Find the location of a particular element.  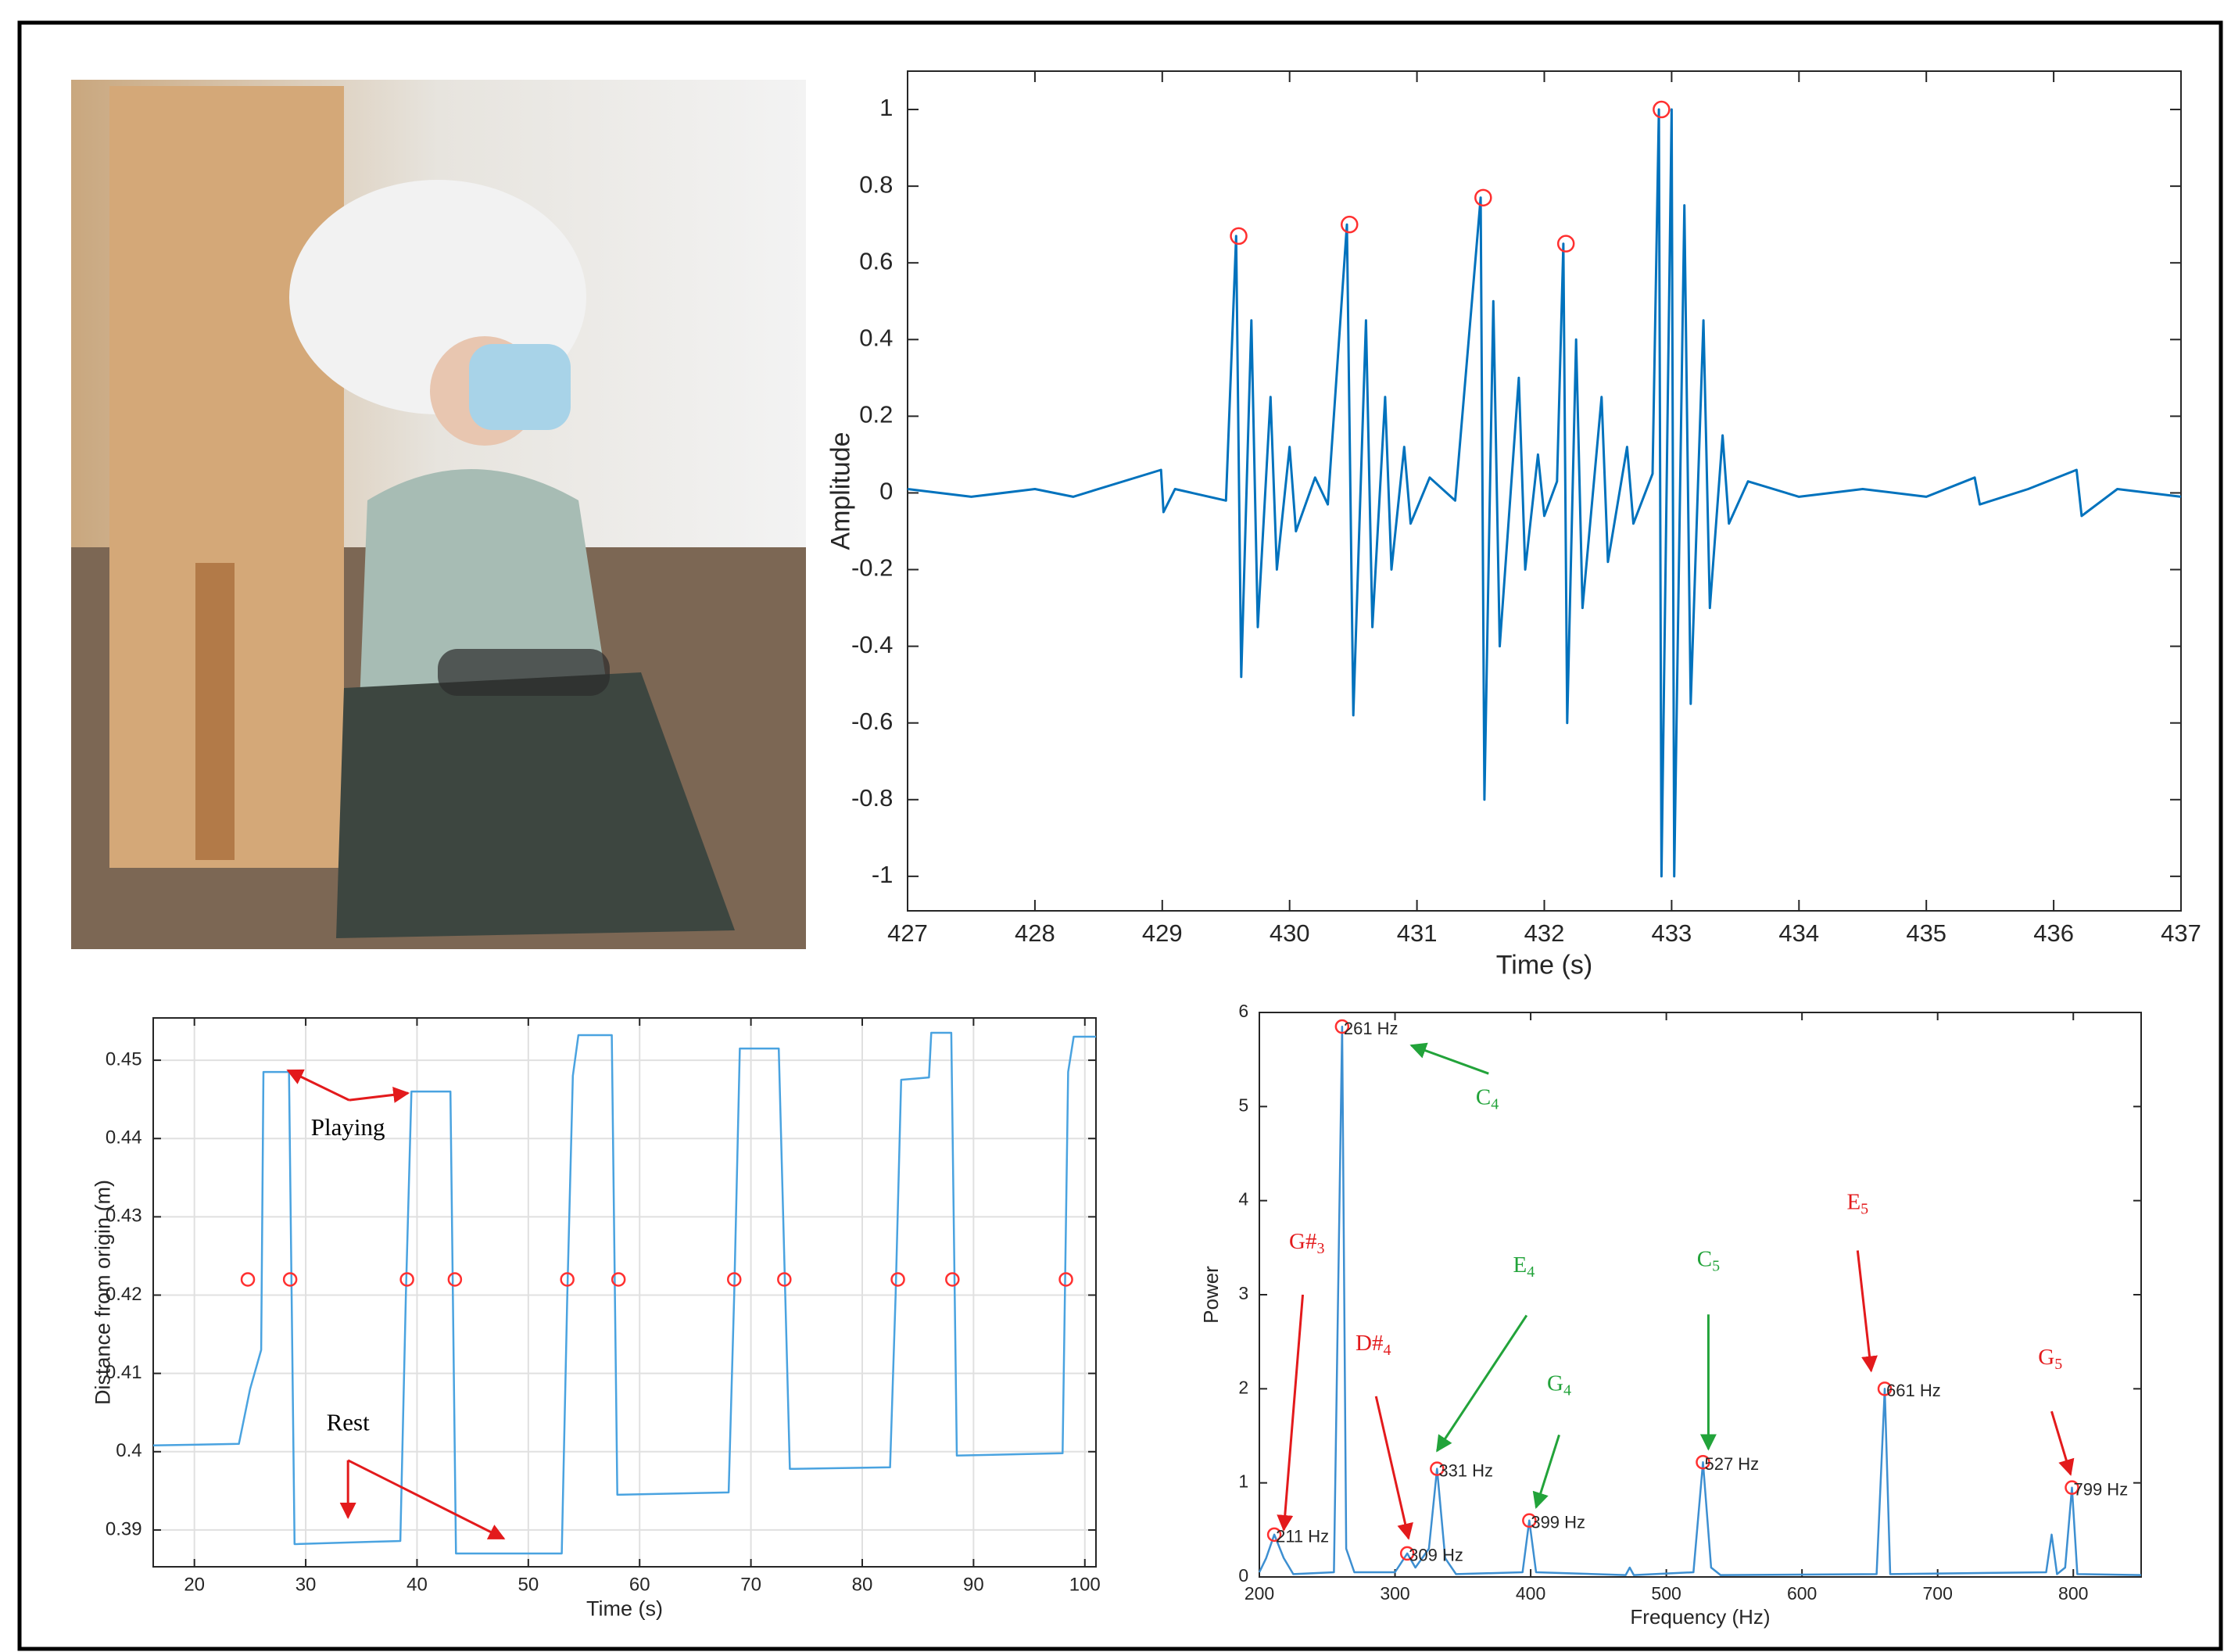

annotation-text: Rest is located at coordinates (349, 1422).